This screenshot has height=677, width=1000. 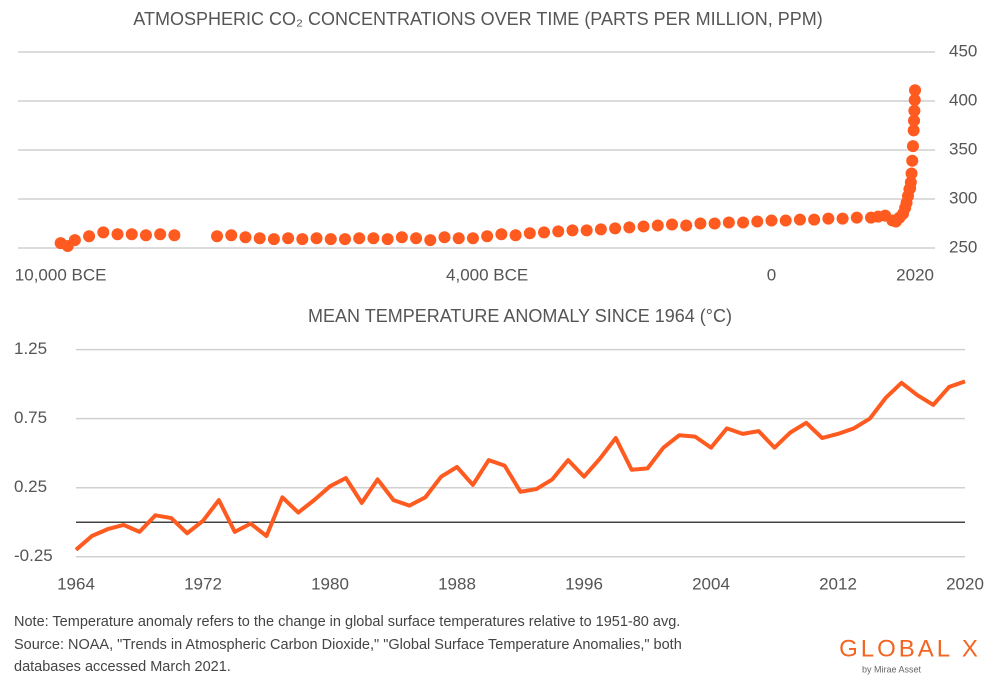 What do you see at coordinates (963, 99) in the screenshot?
I see `y-tick-label: 400` at bounding box center [963, 99].